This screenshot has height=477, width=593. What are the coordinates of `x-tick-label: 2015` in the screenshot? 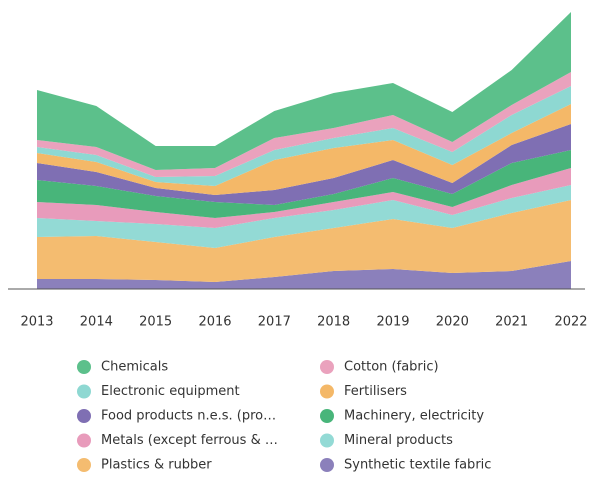 It's located at (155, 322).